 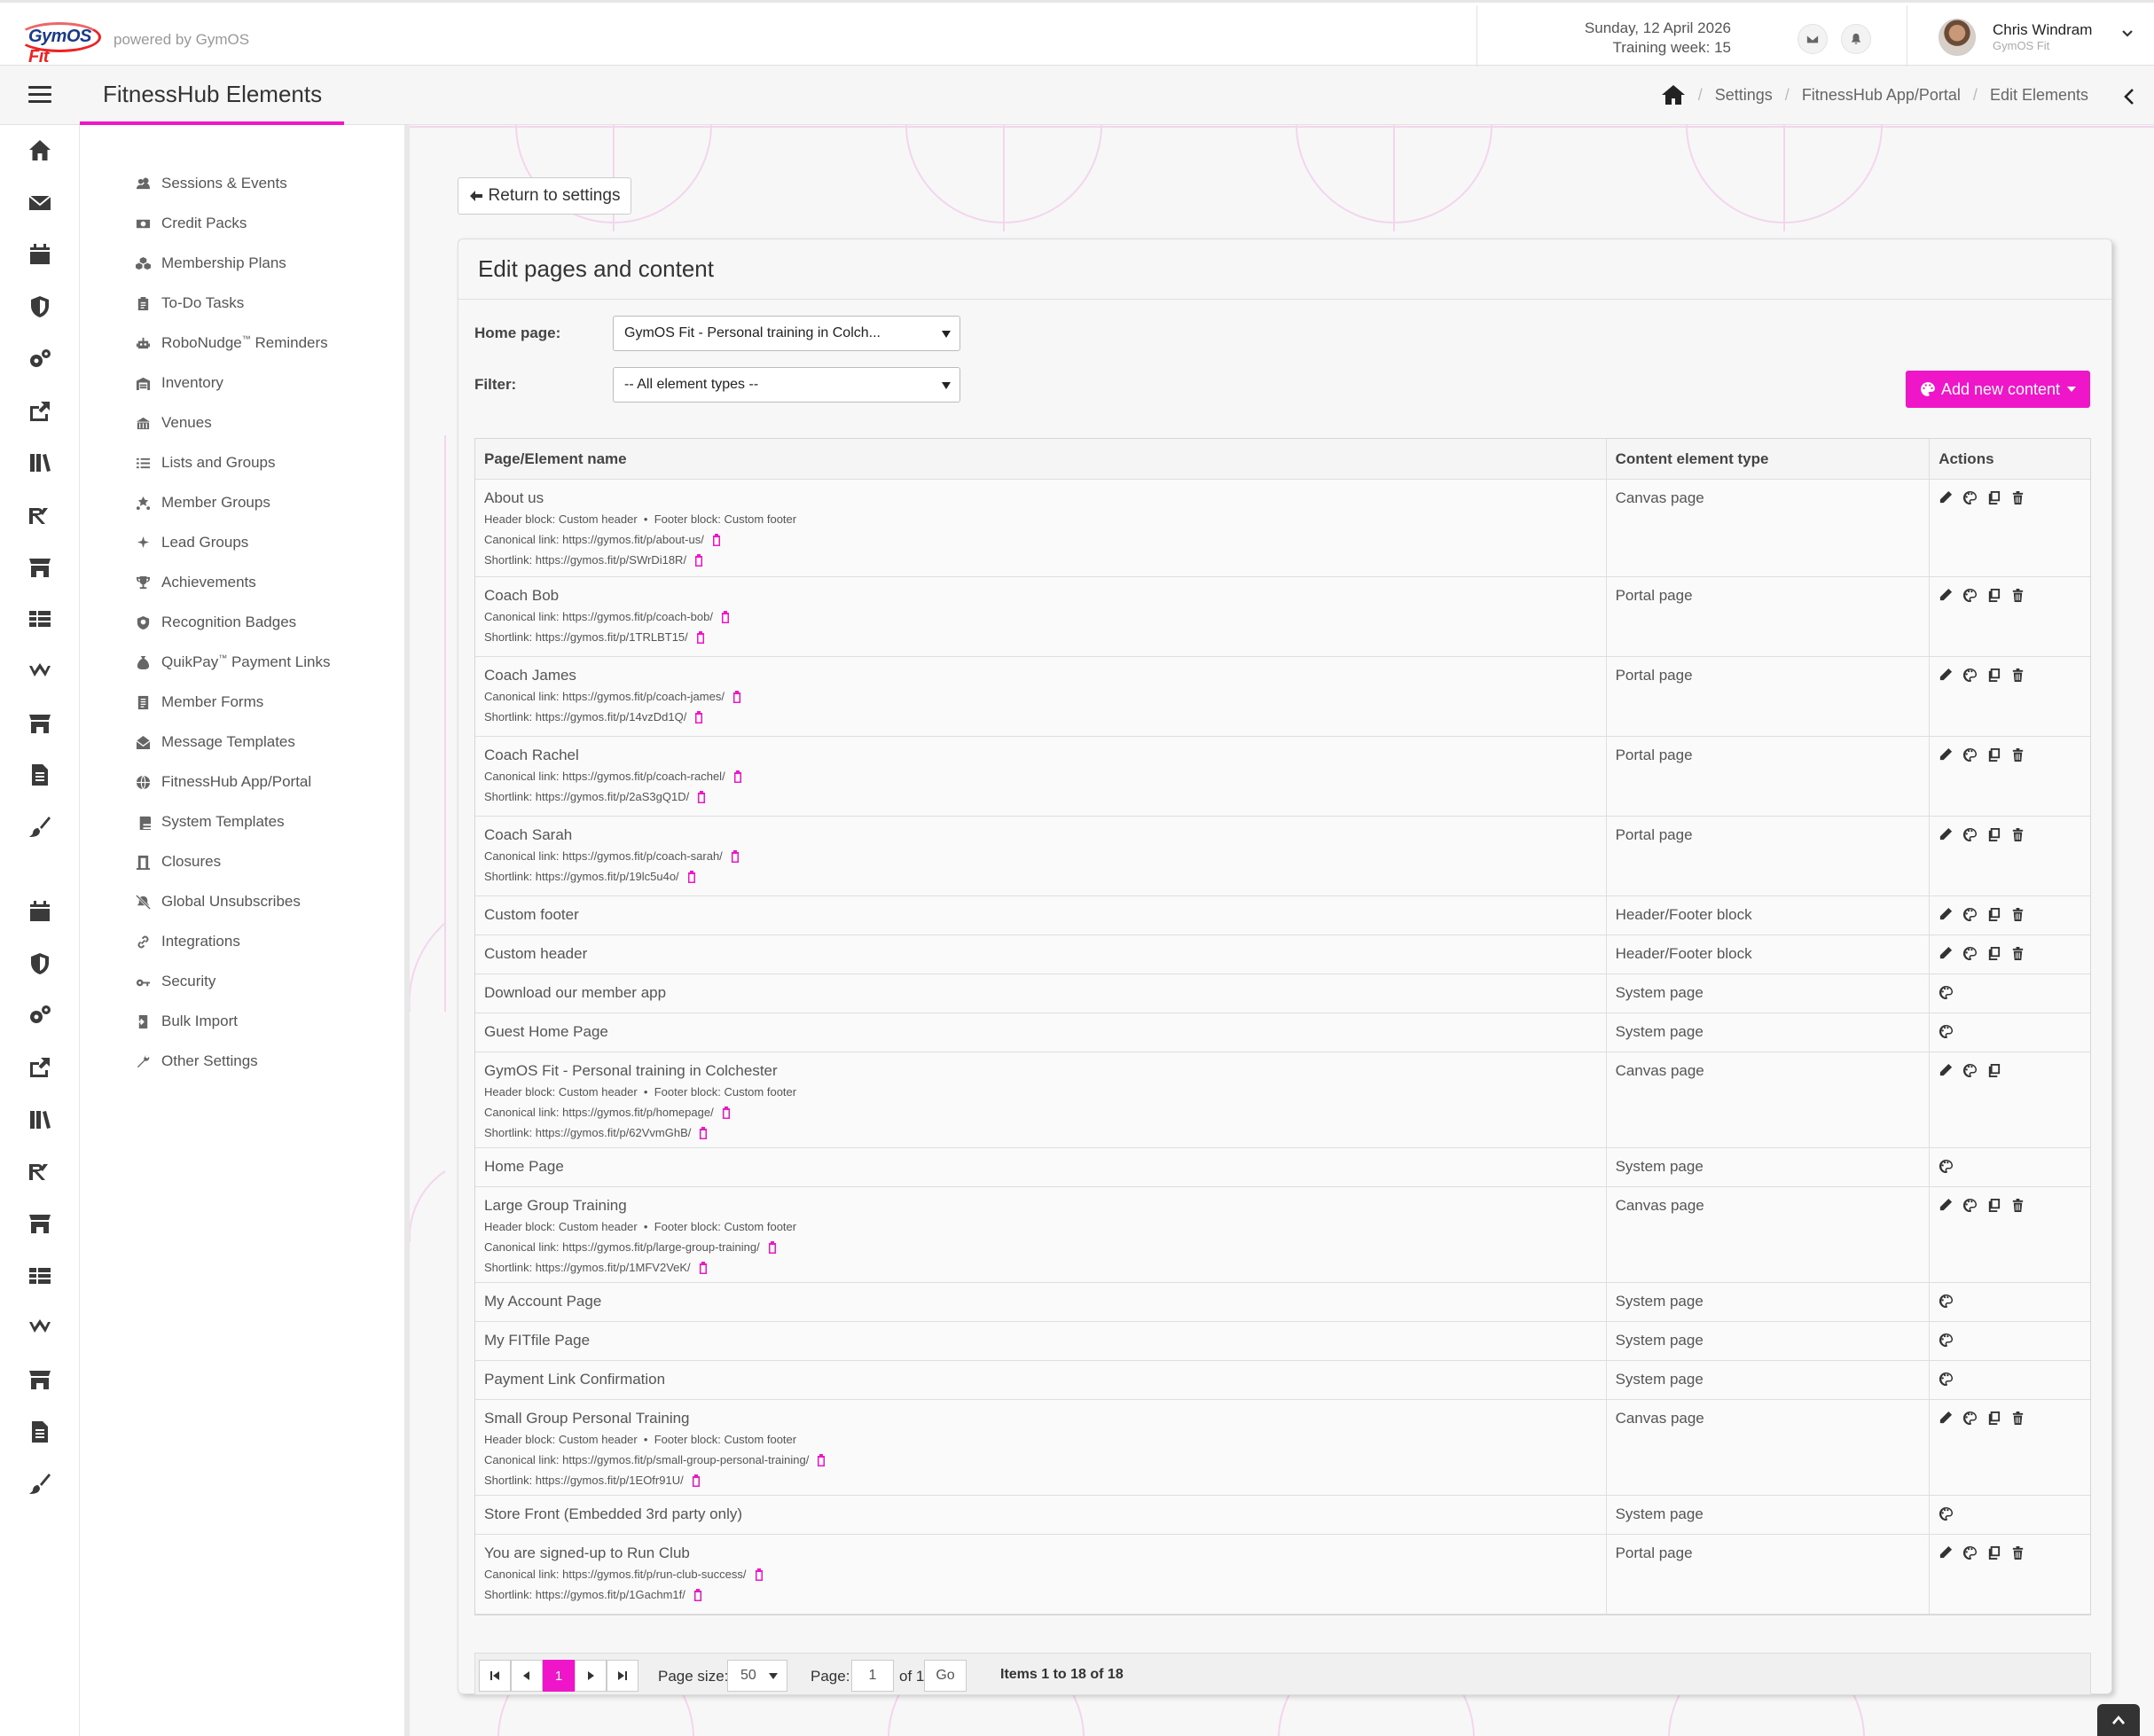 I want to click on menu-item-system-templates: System Templates, so click(x=210, y=822).